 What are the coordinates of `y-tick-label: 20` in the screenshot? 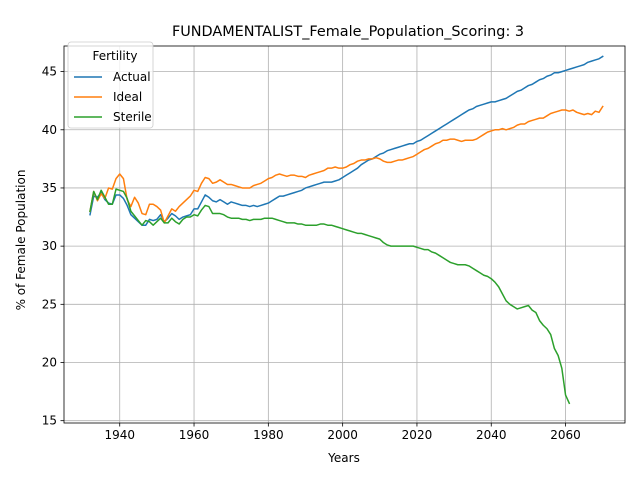 It's located at (49, 362).